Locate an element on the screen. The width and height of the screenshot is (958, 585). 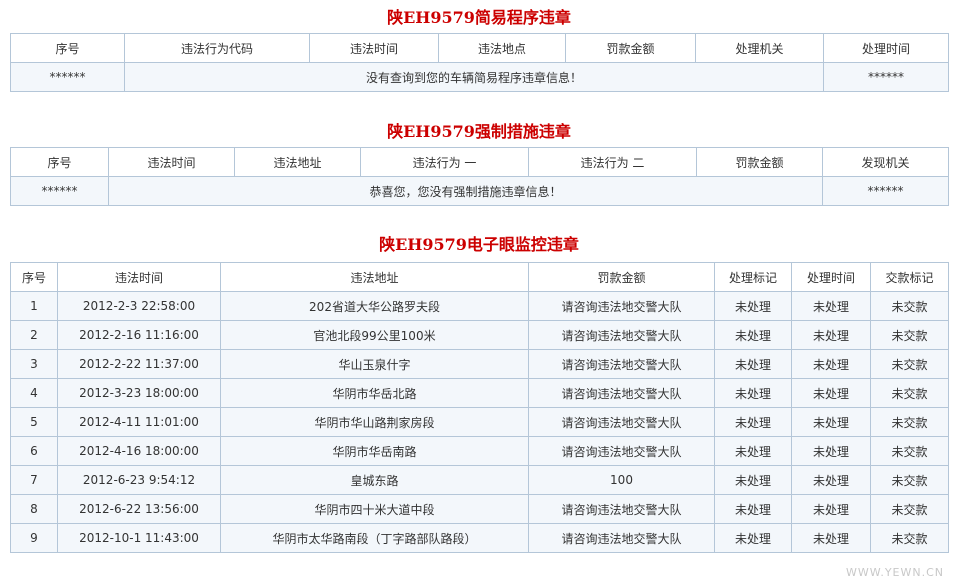
cell: 华阴市华岳南路 is located at coordinates (374, 451).